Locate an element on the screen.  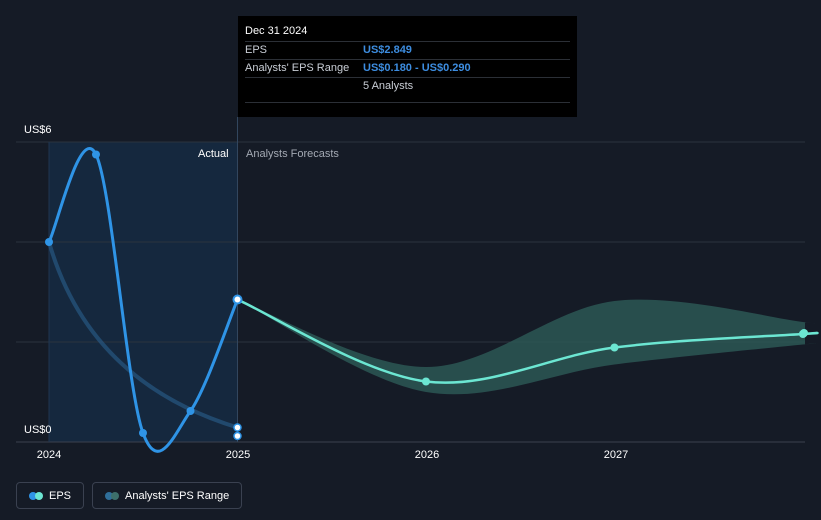
x-tick-label-2026: 2026 is located at coordinates (427, 455).